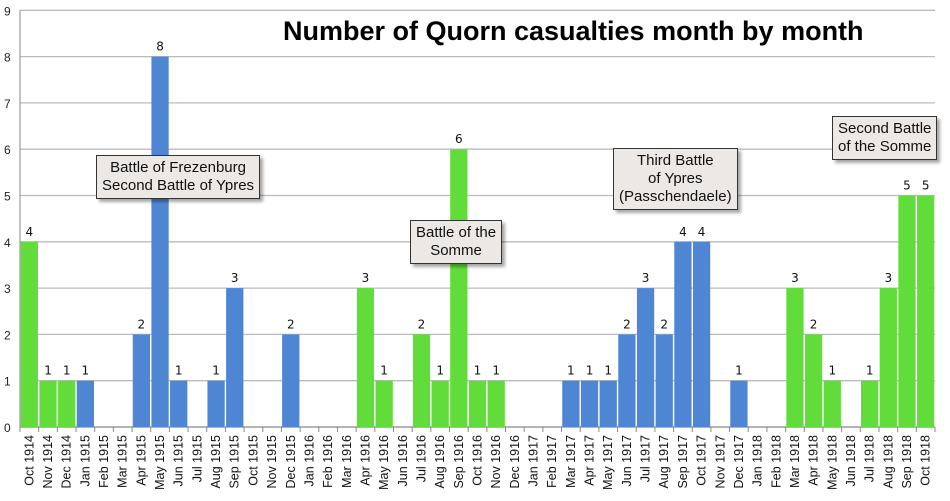 This screenshot has width=950, height=501. What do you see at coordinates (197, 458) in the screenshot?
I see `x-tick-label: Jul 1915` at bounding box center [197, 458].